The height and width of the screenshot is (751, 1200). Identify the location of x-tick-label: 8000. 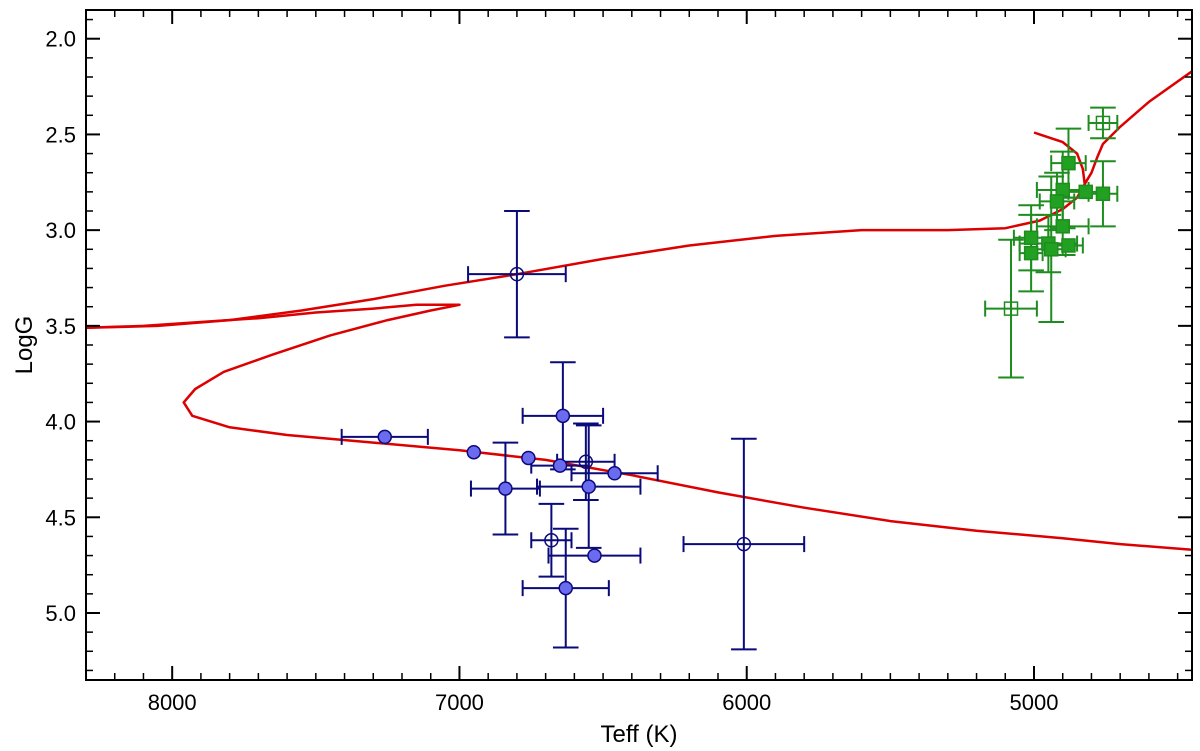
(172, 702).